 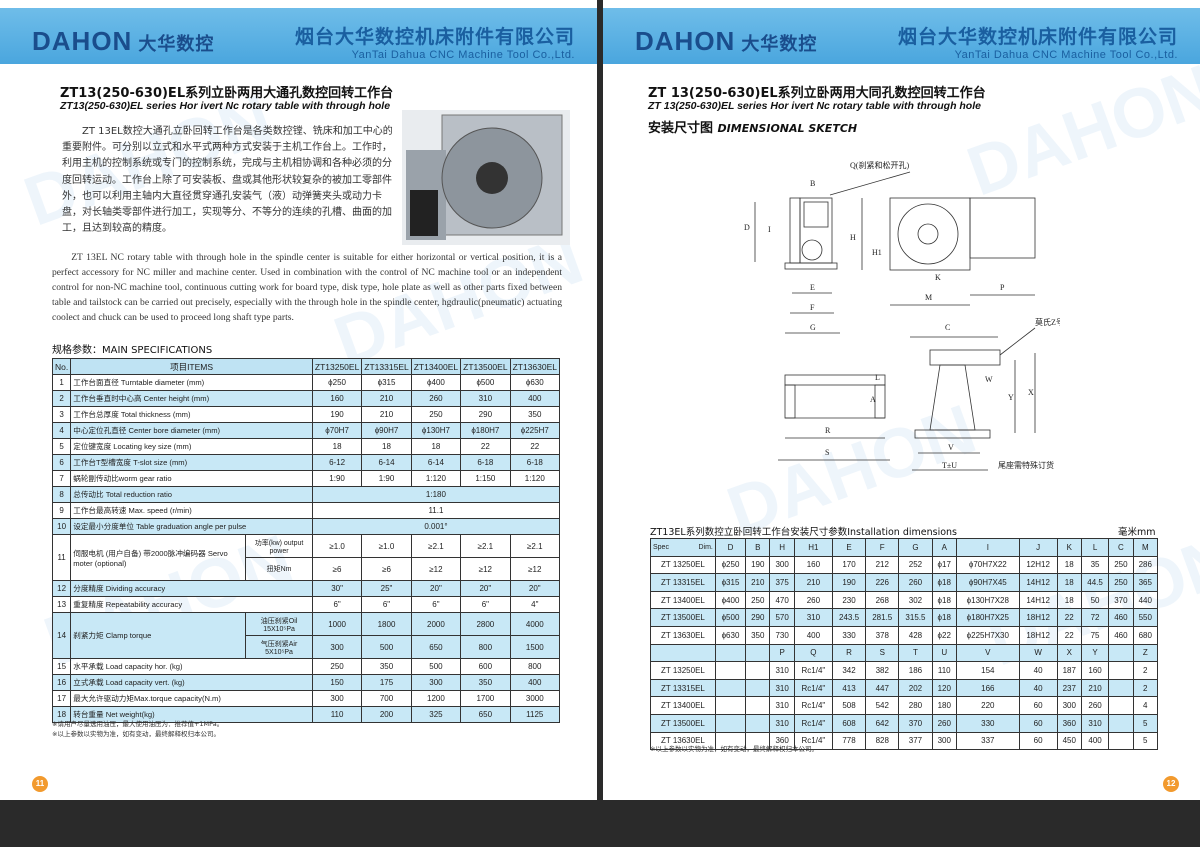 I want to click on svg-text: I, so click(x=769, y=229).